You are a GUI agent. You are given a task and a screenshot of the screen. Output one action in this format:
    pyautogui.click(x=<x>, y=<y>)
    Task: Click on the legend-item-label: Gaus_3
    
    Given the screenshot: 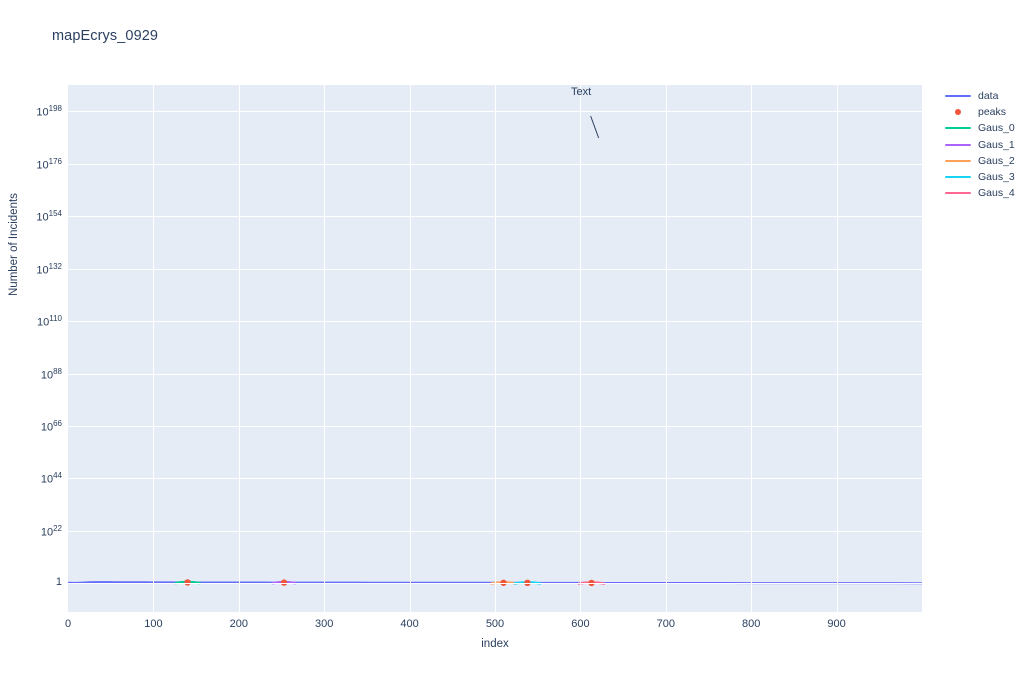 What is the action you would take?
    pyautogui.click(x=996, y=177)
    